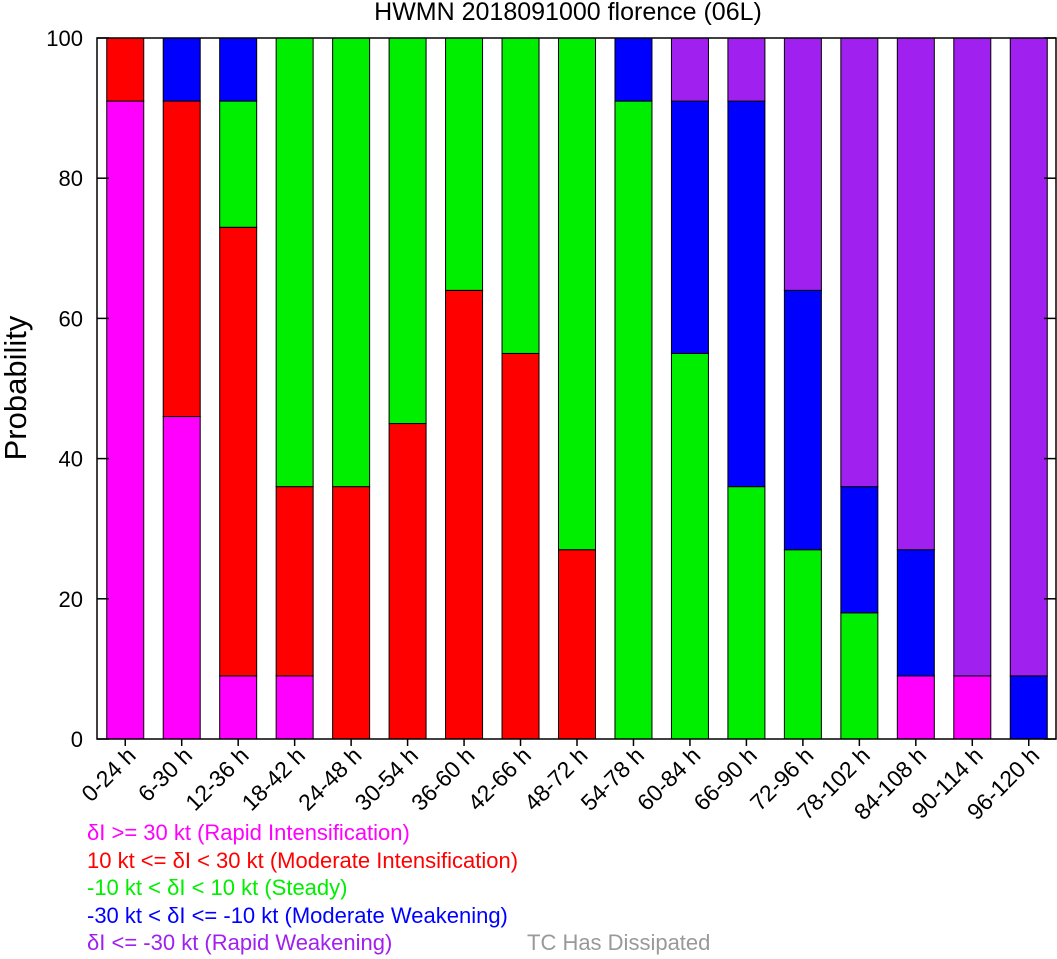 The image size is (1057, 959). Describe the element at coordinates (217, 887) in the screenshot. I see `legend-item-steady: -10 kt < δI < 10 kt (Steady)` at that location.